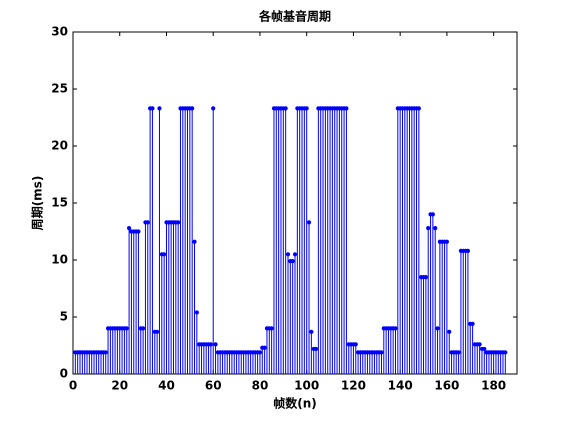  What do you see at coordinates (59, 203) in the screenshot?
I see `y-tick-label: 15` at bounding box center [59, 203].